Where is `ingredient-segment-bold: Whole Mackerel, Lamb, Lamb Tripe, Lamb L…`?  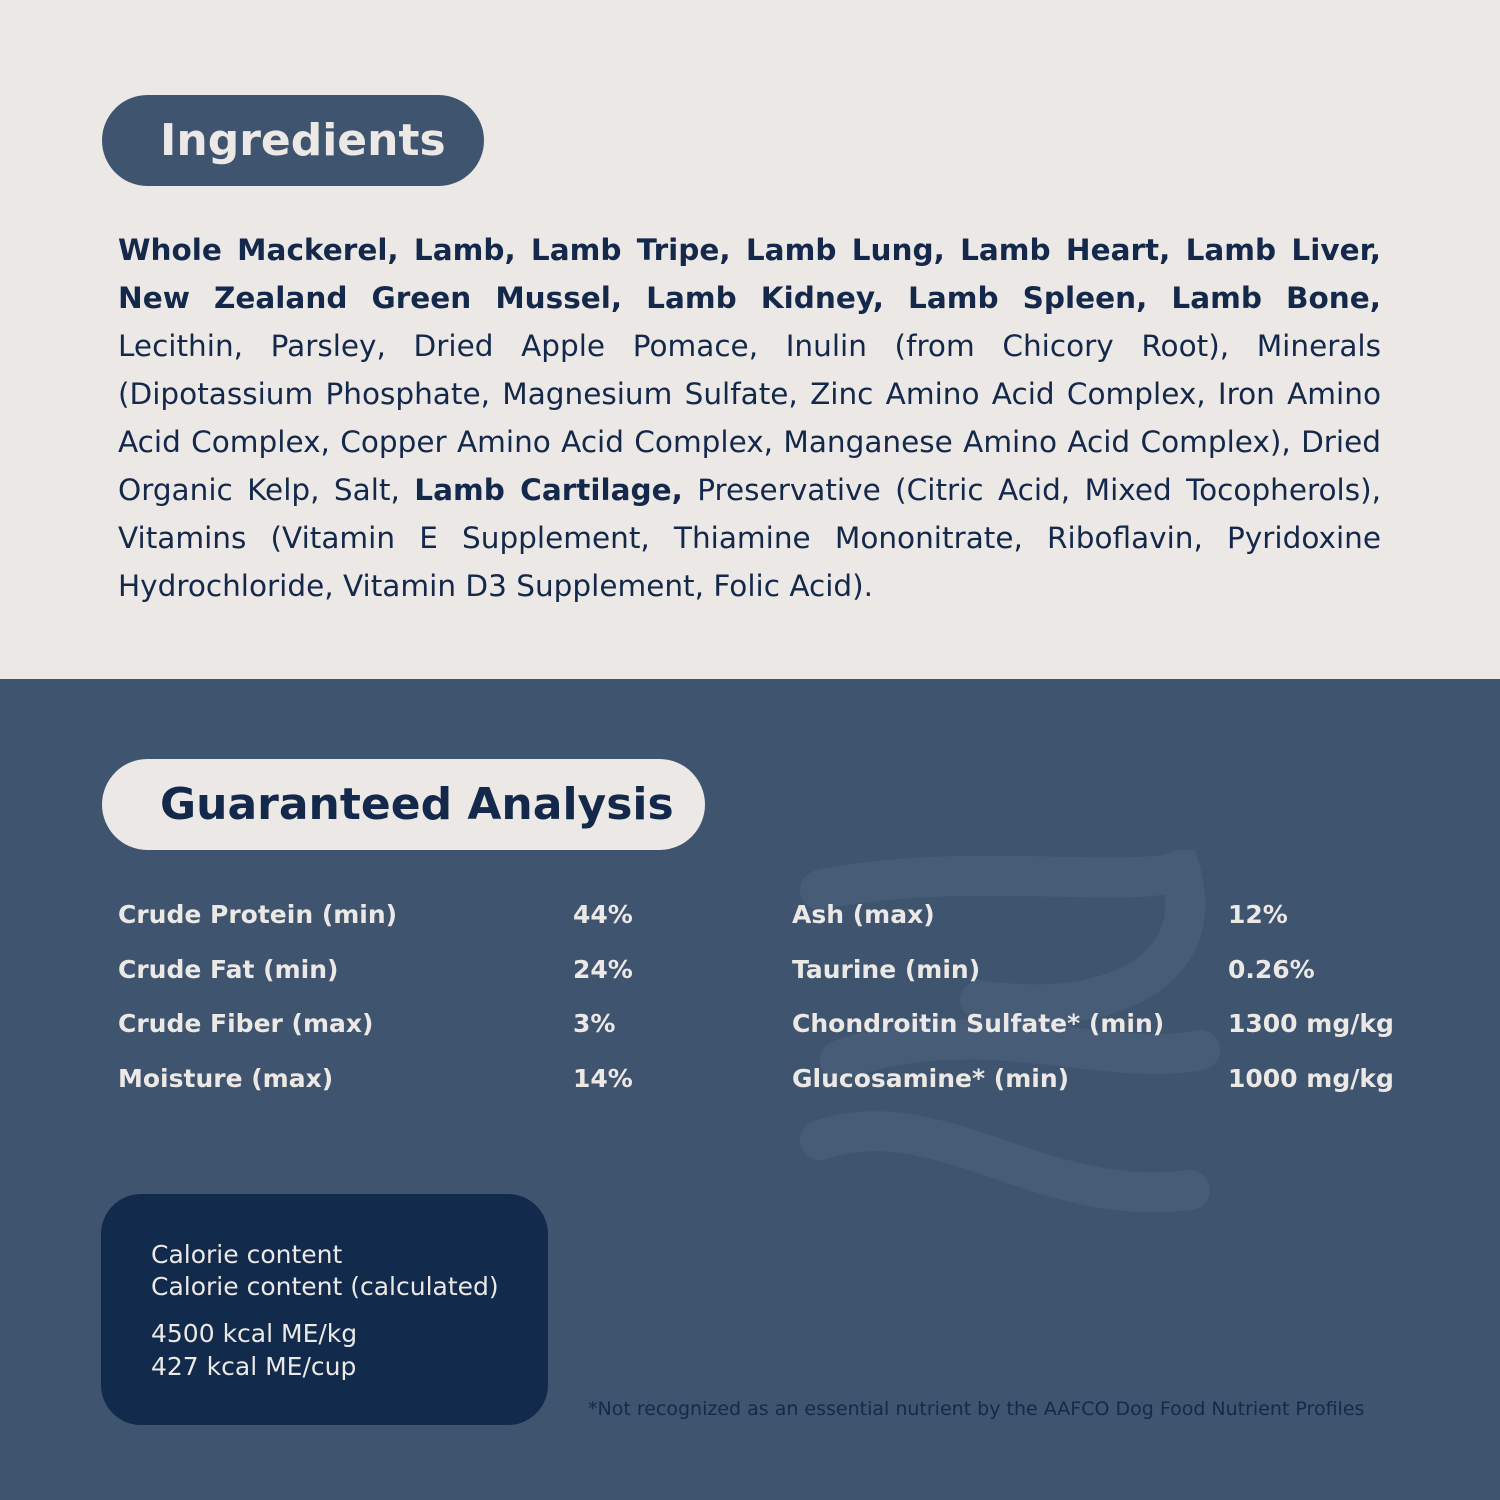
ingredient-segment-bold: Whole Mackerel, Lamb, Lamb Tripe, Lamb L… is located at coordinates (749, 274).